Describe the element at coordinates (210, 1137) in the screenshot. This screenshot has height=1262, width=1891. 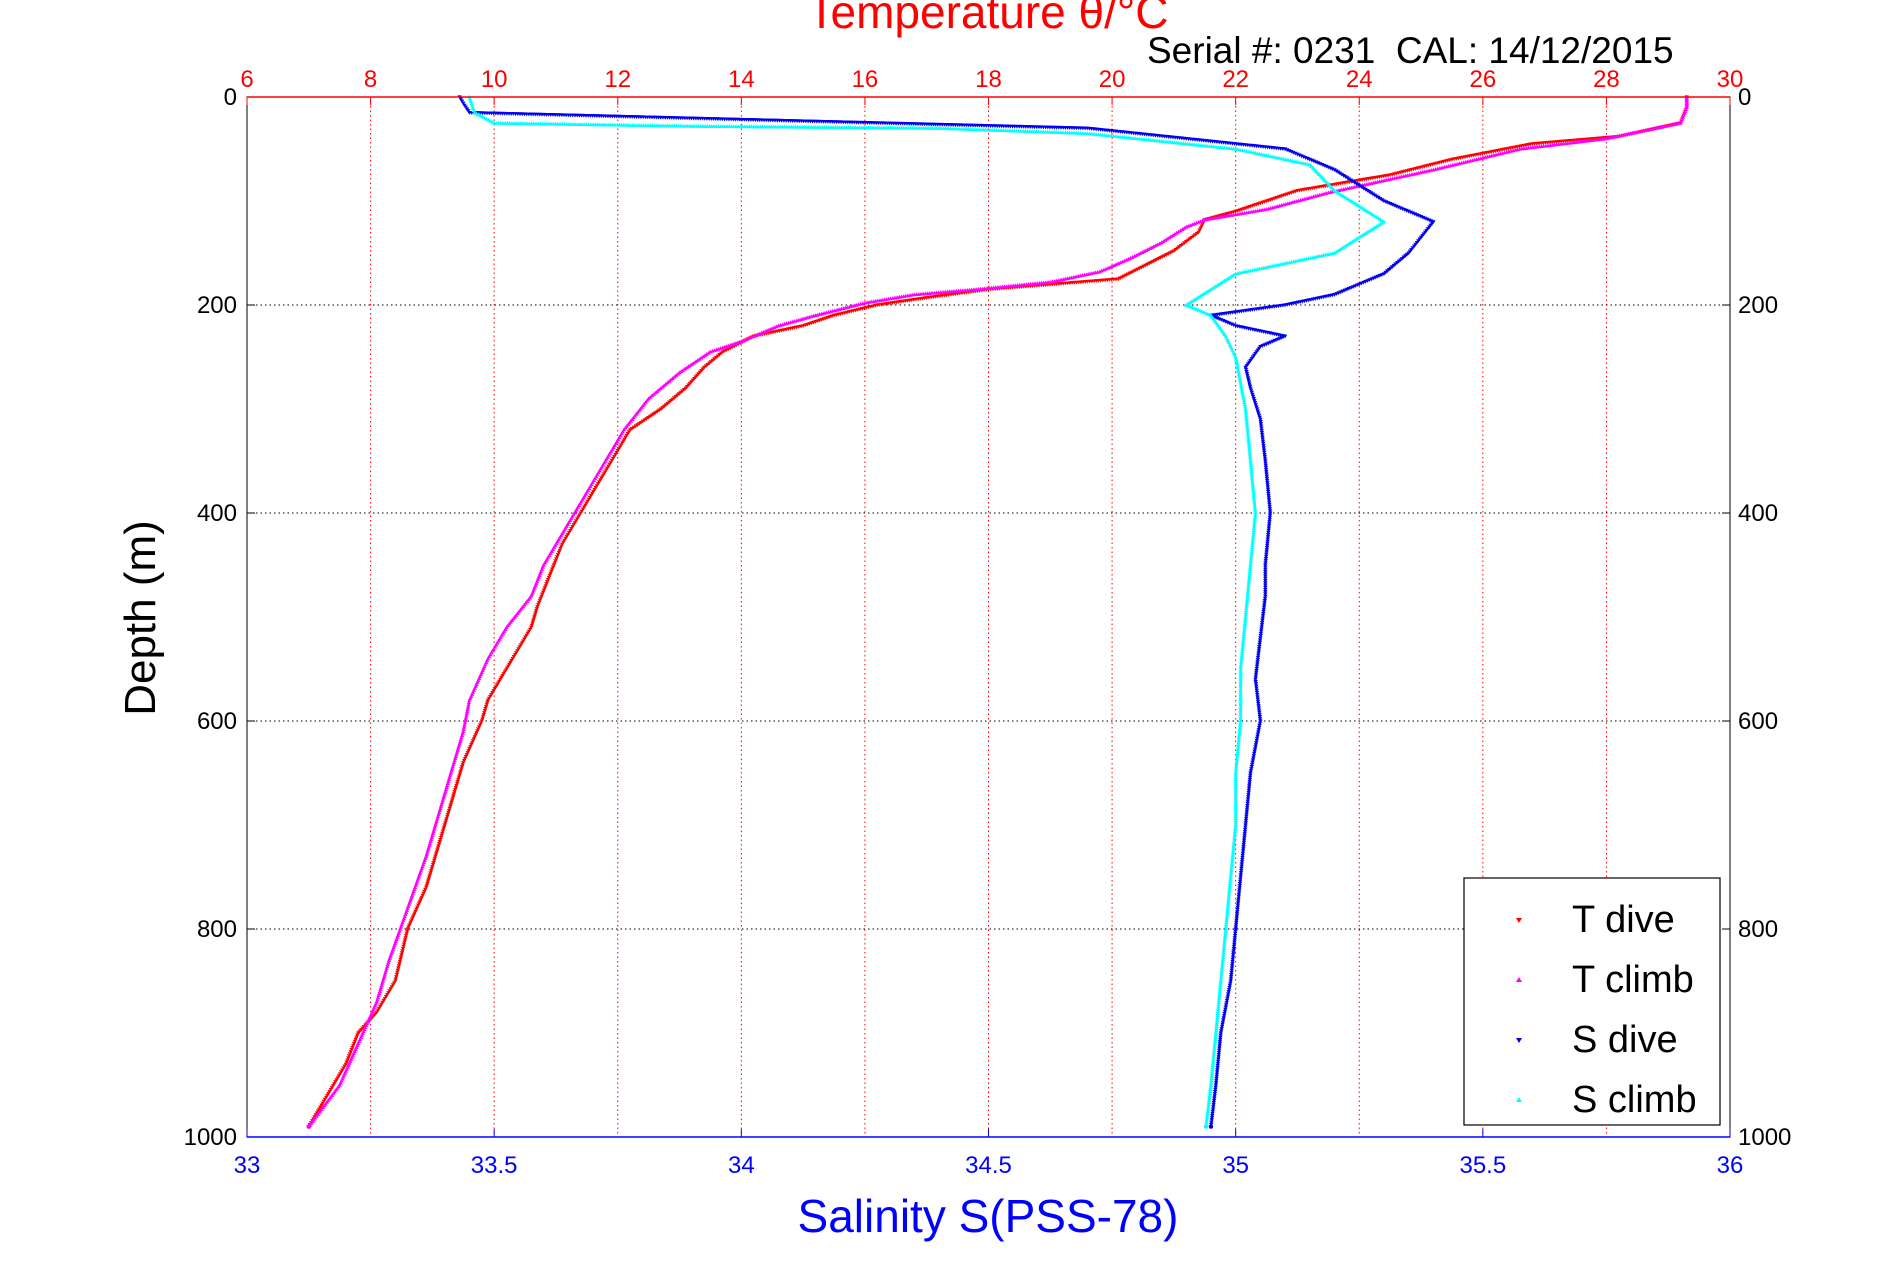
I see `y-tick-label: 1000` at that location.